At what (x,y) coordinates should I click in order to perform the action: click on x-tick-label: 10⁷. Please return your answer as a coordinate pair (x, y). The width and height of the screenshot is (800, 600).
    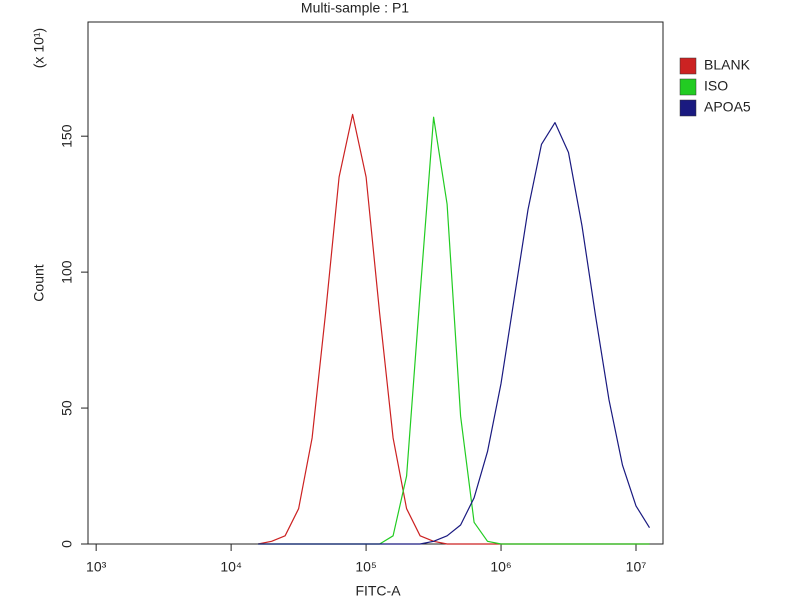
    Looking at the image, I should click on (636, 567).